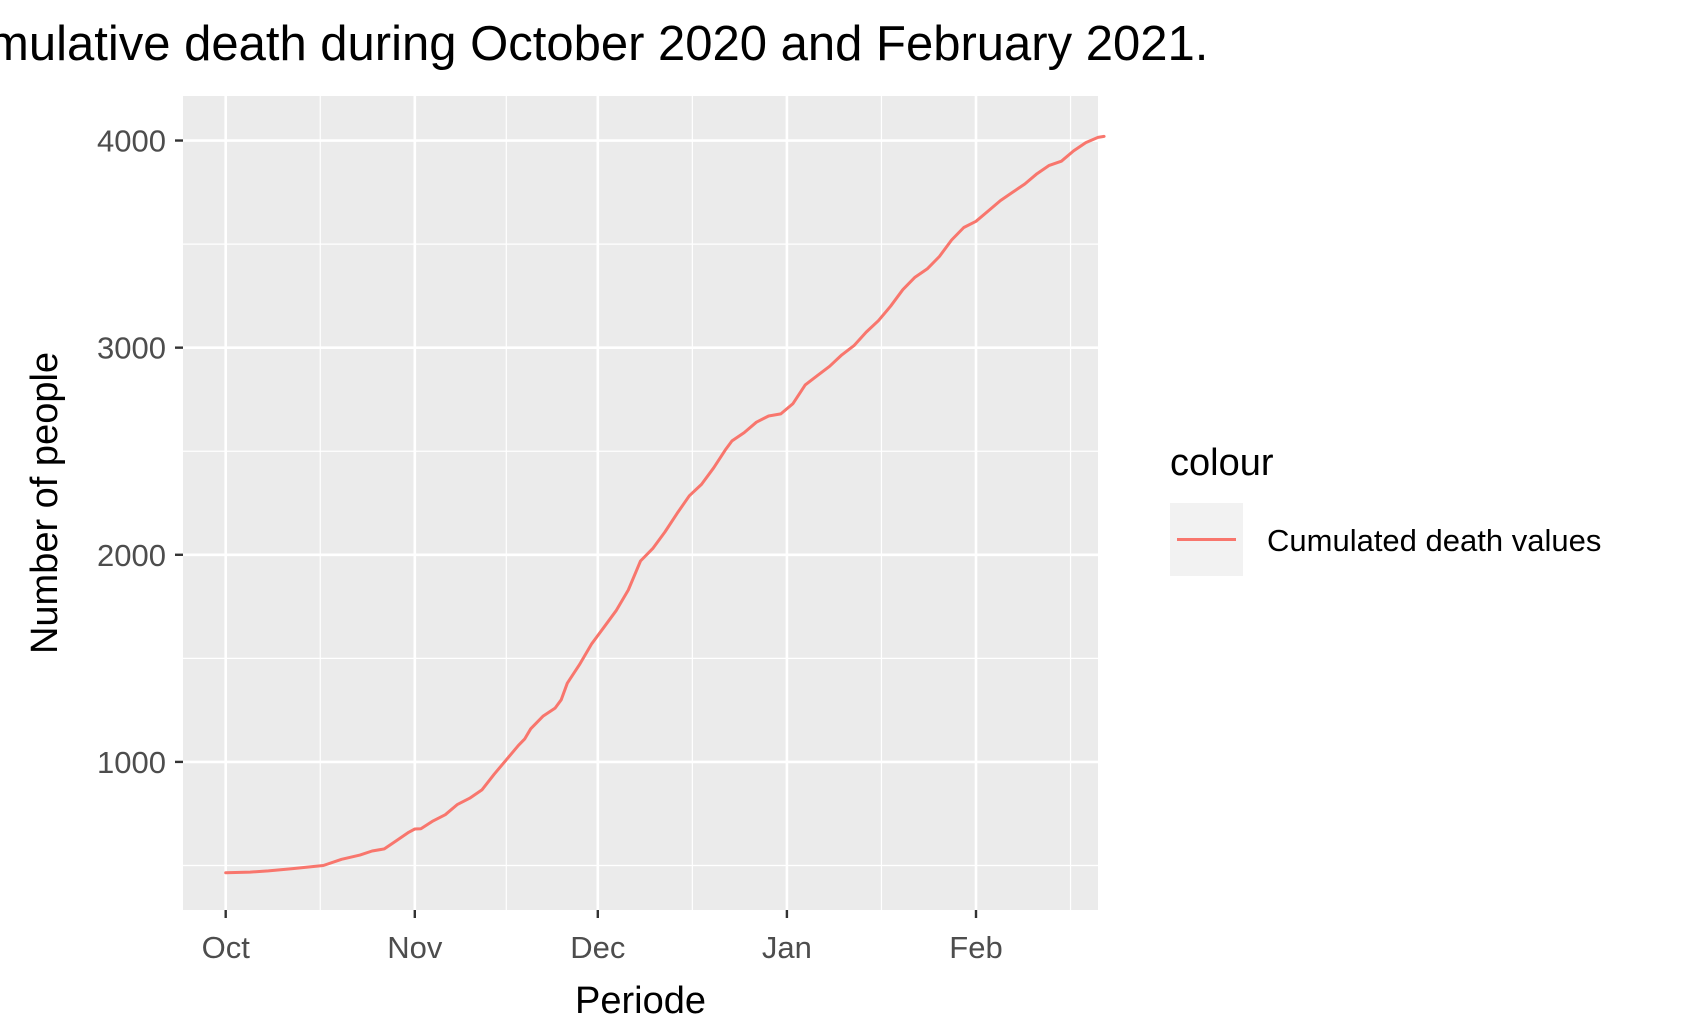 The image size is (1687, 1032). What do you see at coordinates (1385, 509) in the screenshot?
I see `legend: colour Cumulated death values` at bounding box center [1385, 509].